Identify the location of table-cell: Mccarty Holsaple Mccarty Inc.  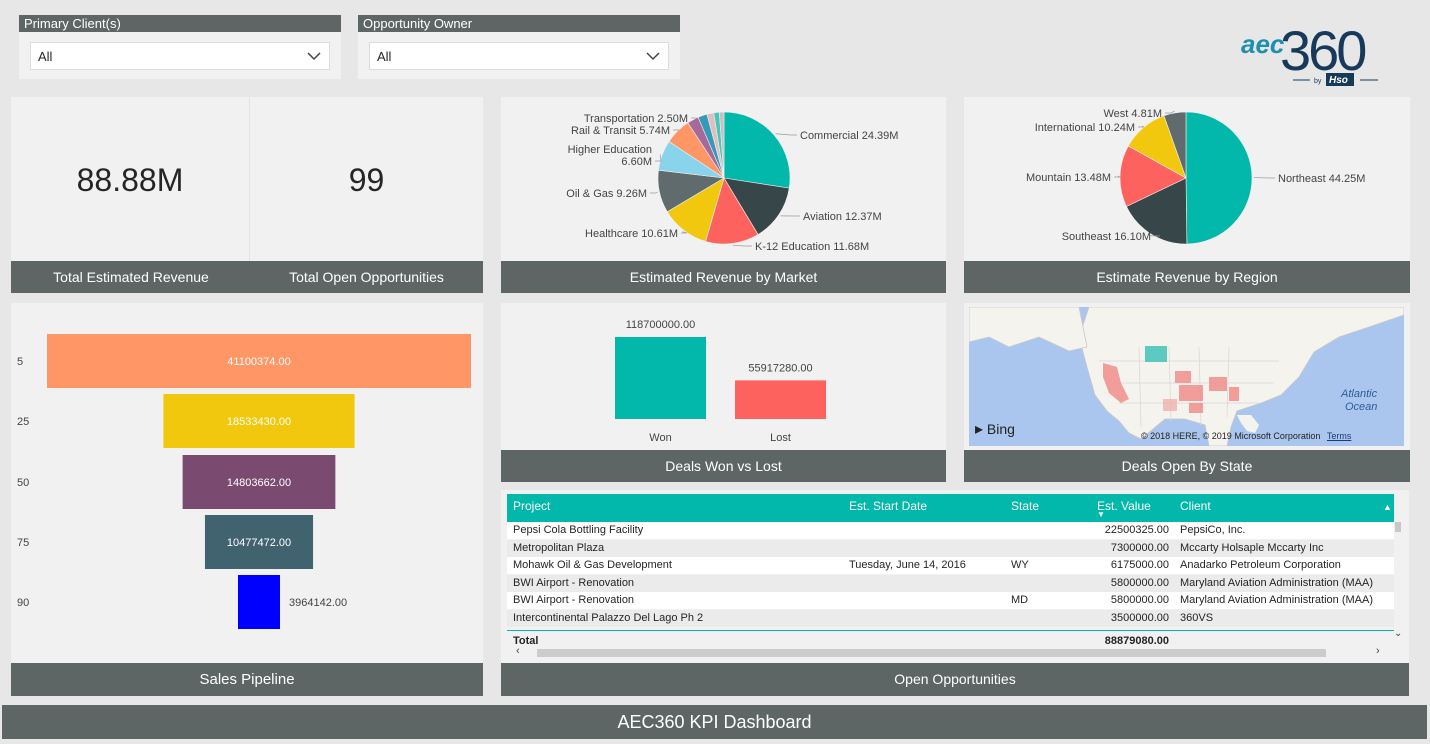
(1252, 547).